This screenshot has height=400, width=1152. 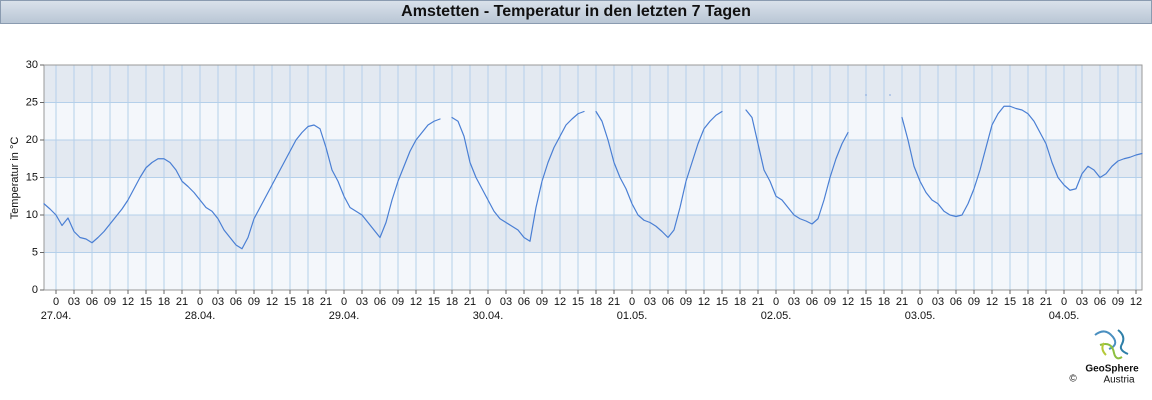 What do you see at coordinates (56, 316) in the screenshot?
I see `date-label: 27.04.` at bounding box center [56, 316].